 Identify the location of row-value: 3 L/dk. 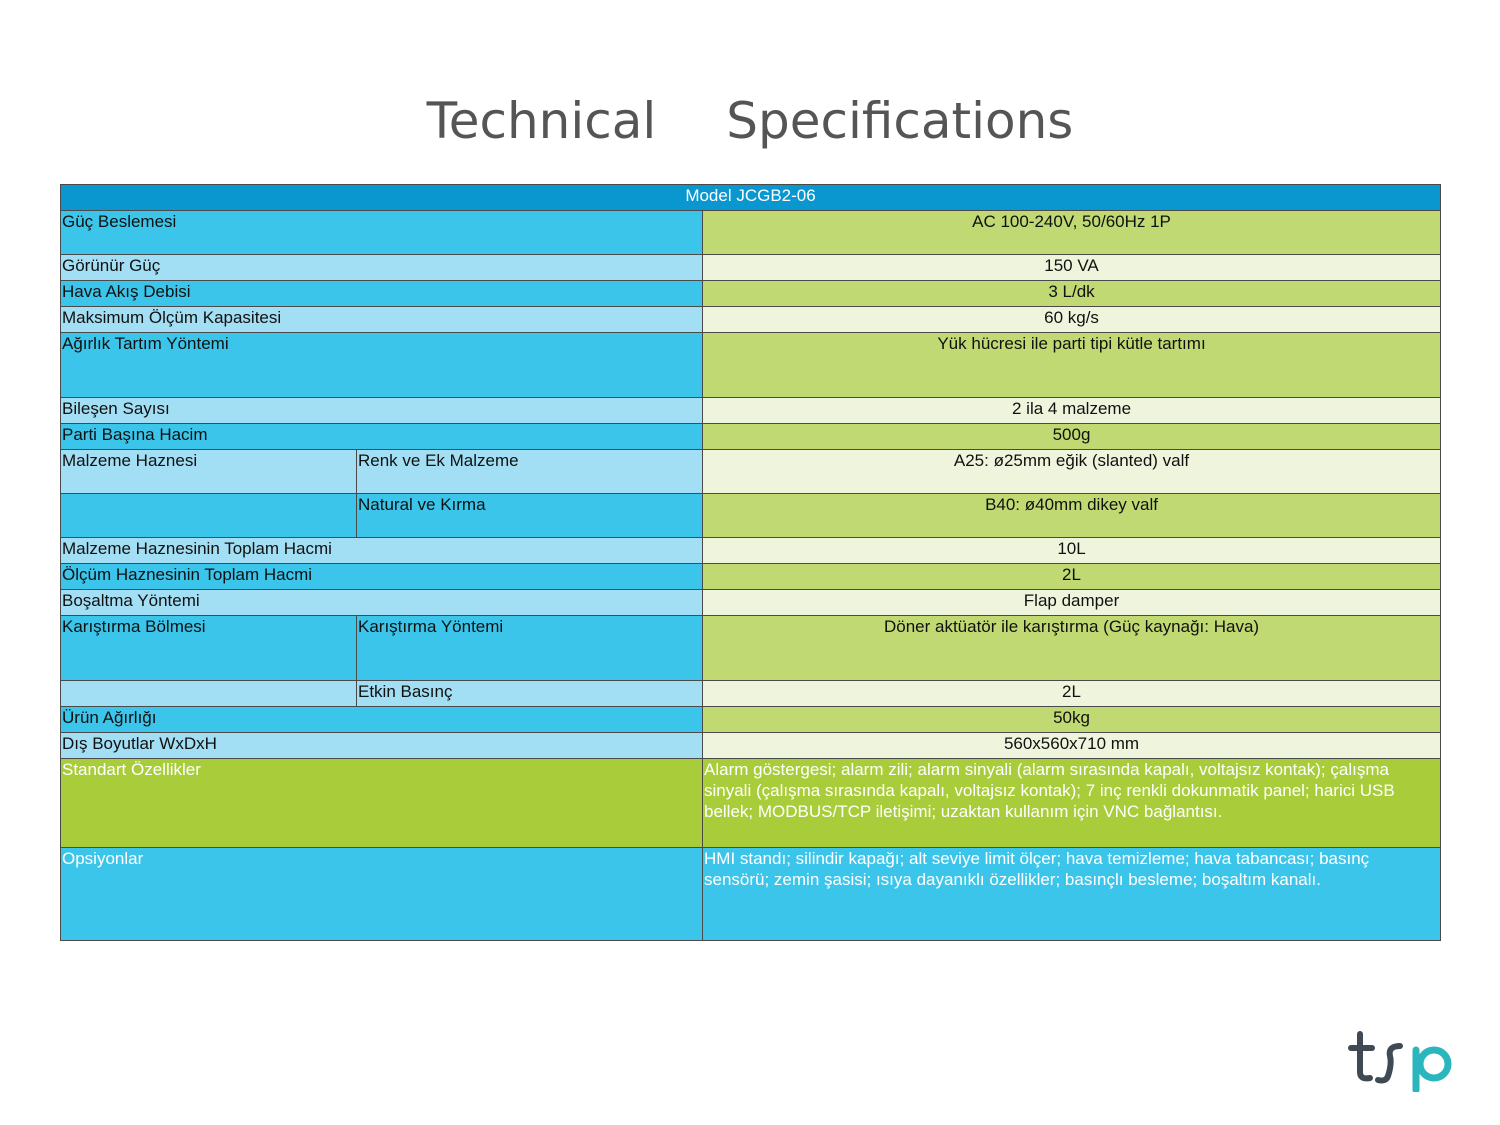
(1071, 293).